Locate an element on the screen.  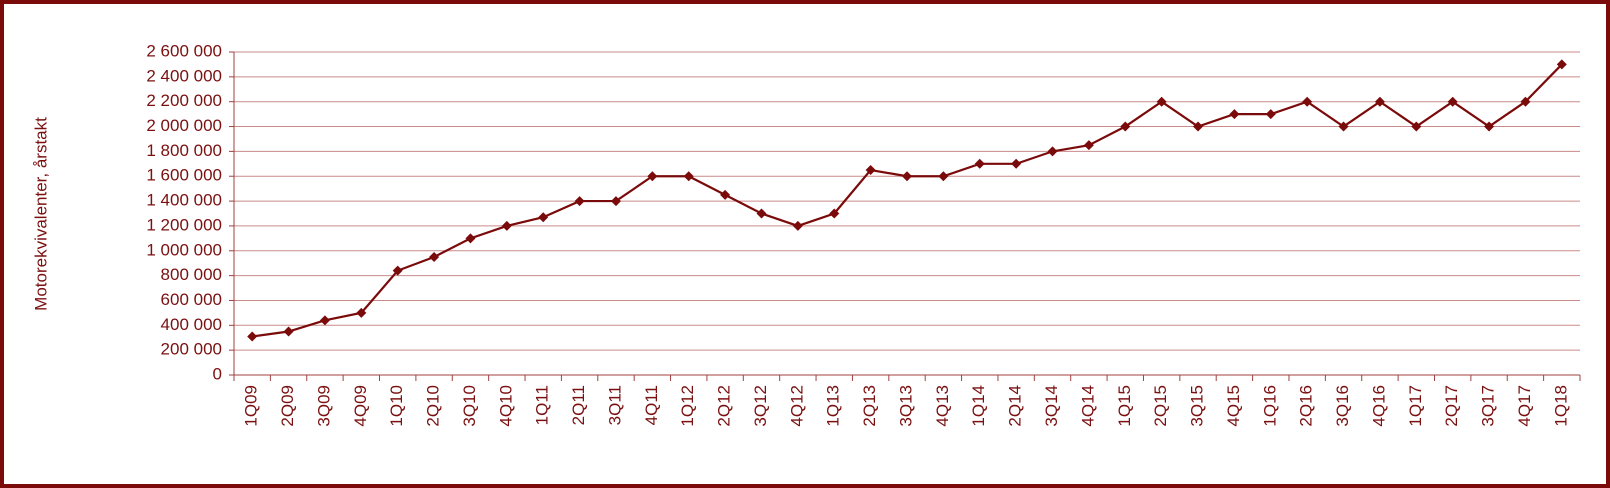
y-tick-label: 600 000 is located at coordinates (191, 299).